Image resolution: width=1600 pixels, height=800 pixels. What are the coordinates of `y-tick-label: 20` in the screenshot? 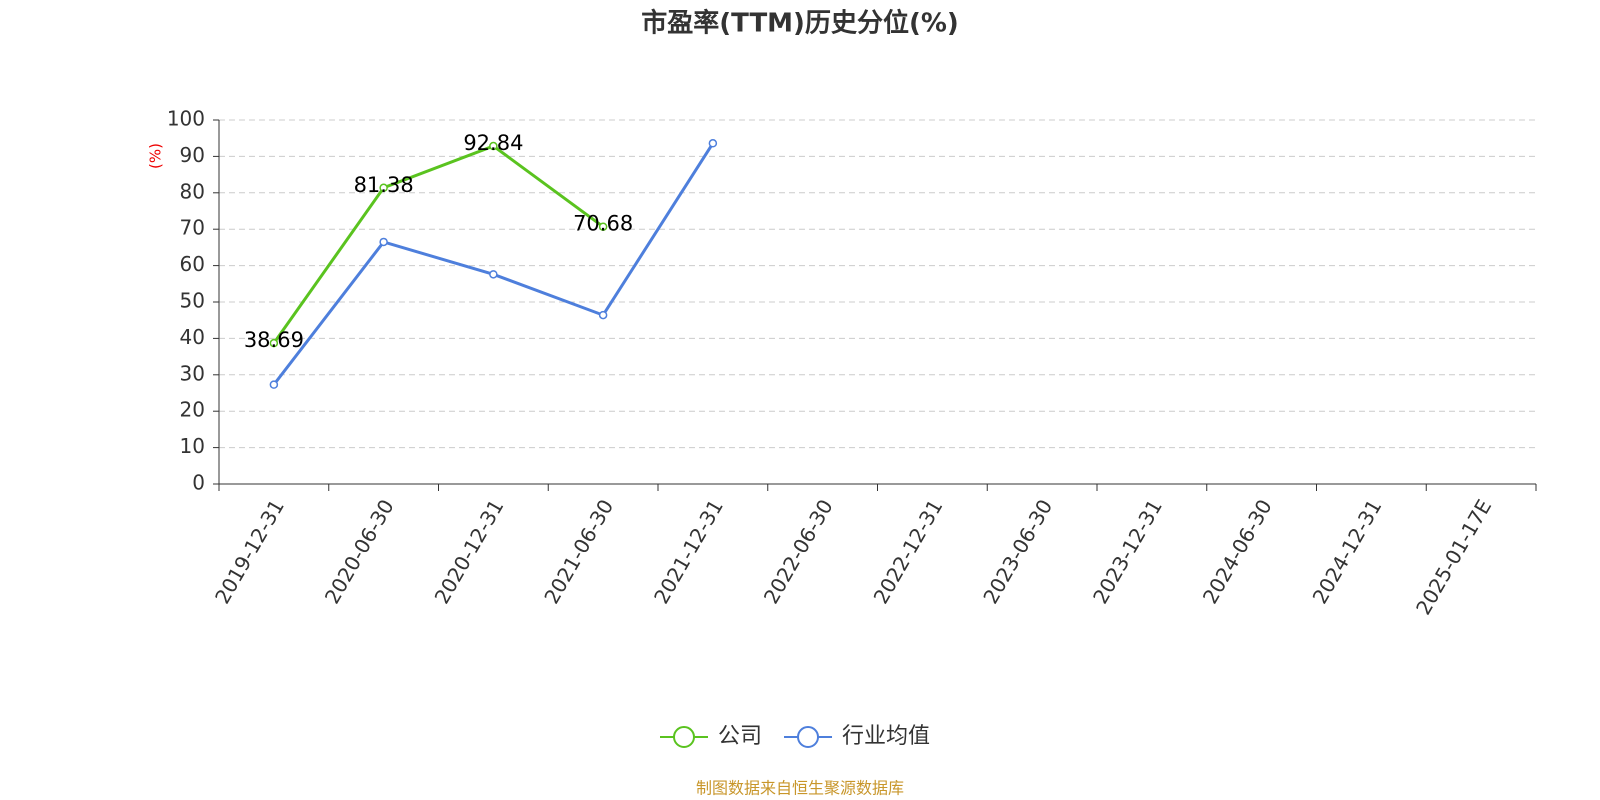 It's located at (192, 410).